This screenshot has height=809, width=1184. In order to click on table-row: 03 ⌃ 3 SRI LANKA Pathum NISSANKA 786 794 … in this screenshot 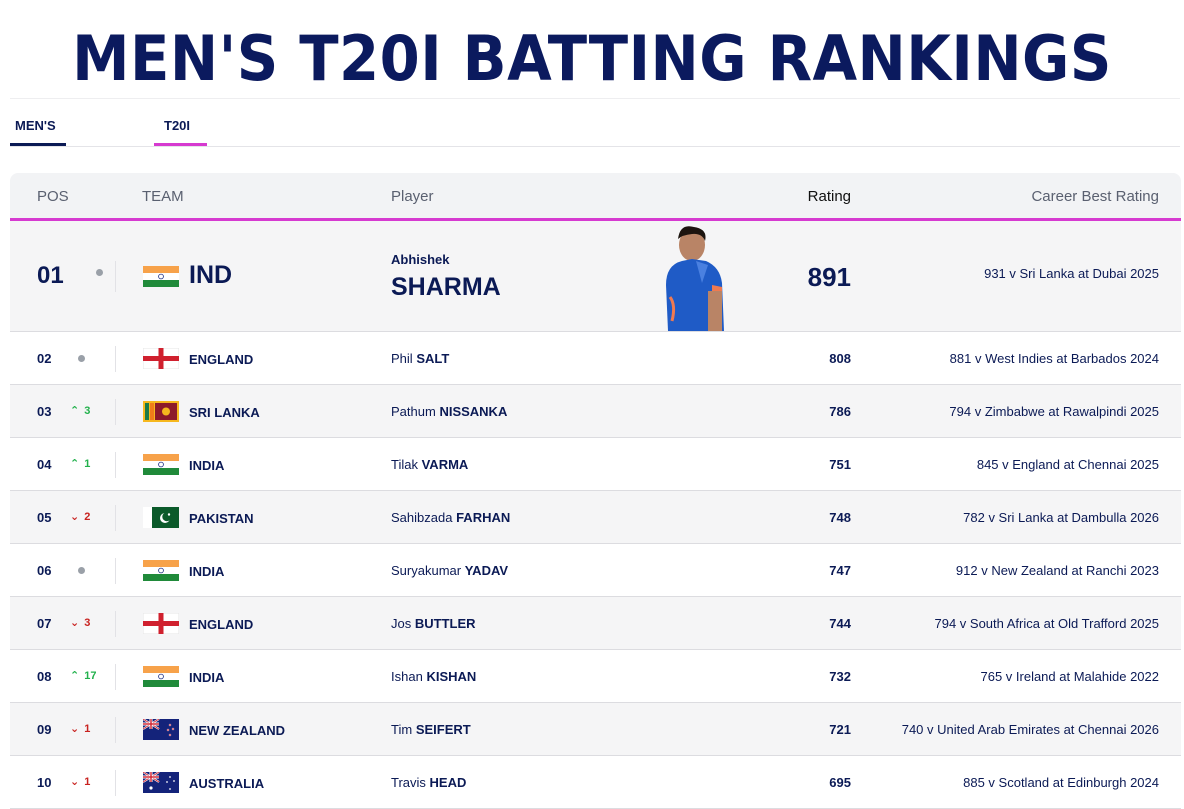, I will do `click(595, 411)`.